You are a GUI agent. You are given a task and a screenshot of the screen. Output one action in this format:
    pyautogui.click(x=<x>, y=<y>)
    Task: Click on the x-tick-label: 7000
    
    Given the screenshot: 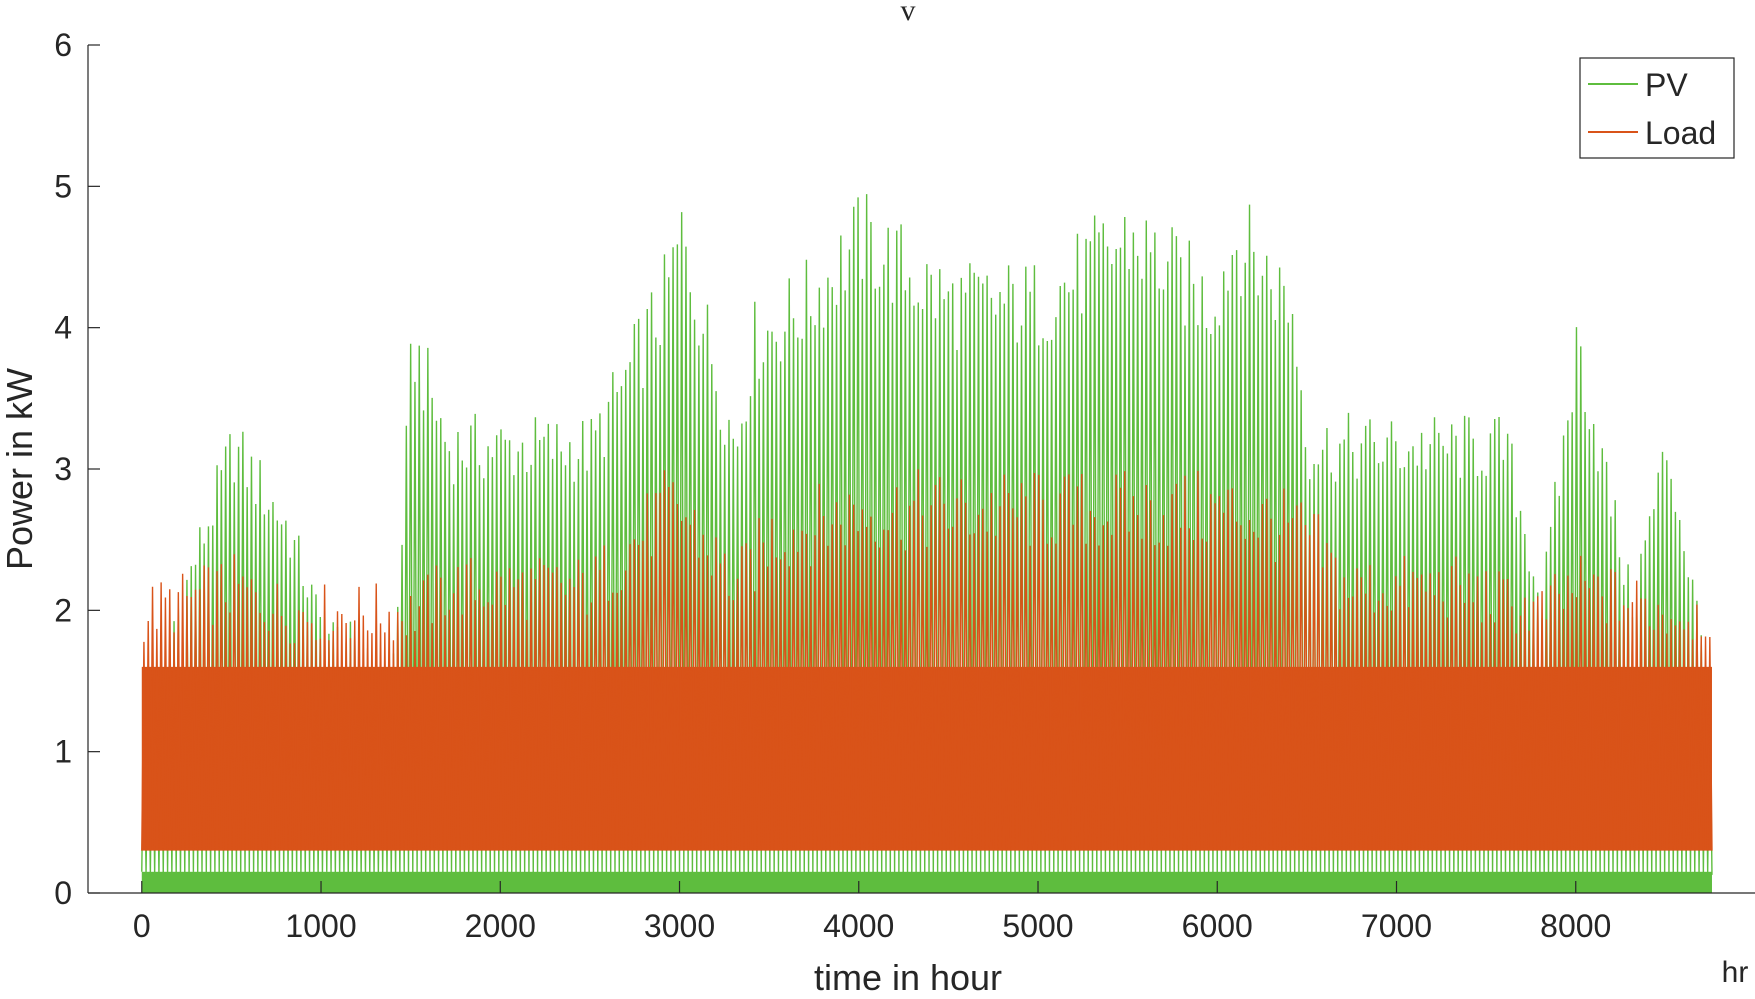 What is the action you would take?
    pyautogui.click(x=1396, y=926)
    